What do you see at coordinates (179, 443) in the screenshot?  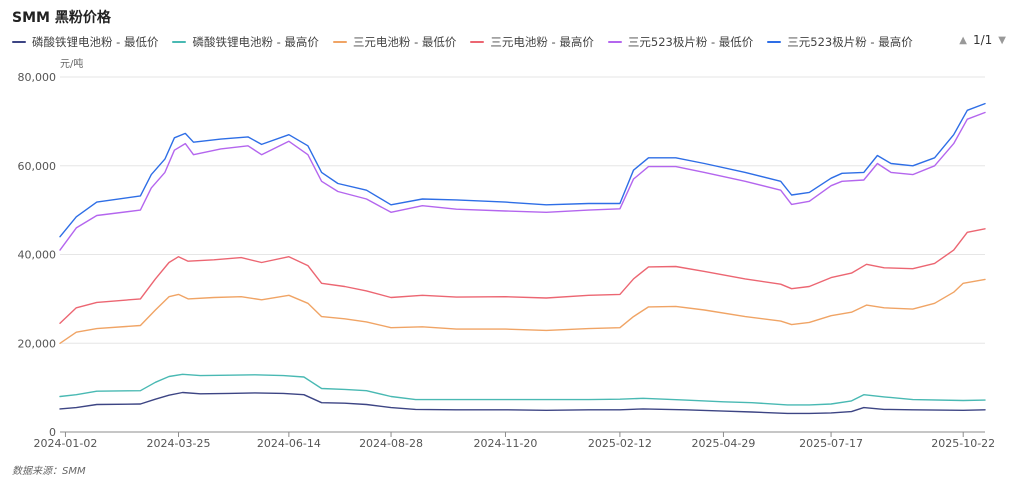 I see `x-tick-label: 2024-03-25` at bounding box center [179, 443].